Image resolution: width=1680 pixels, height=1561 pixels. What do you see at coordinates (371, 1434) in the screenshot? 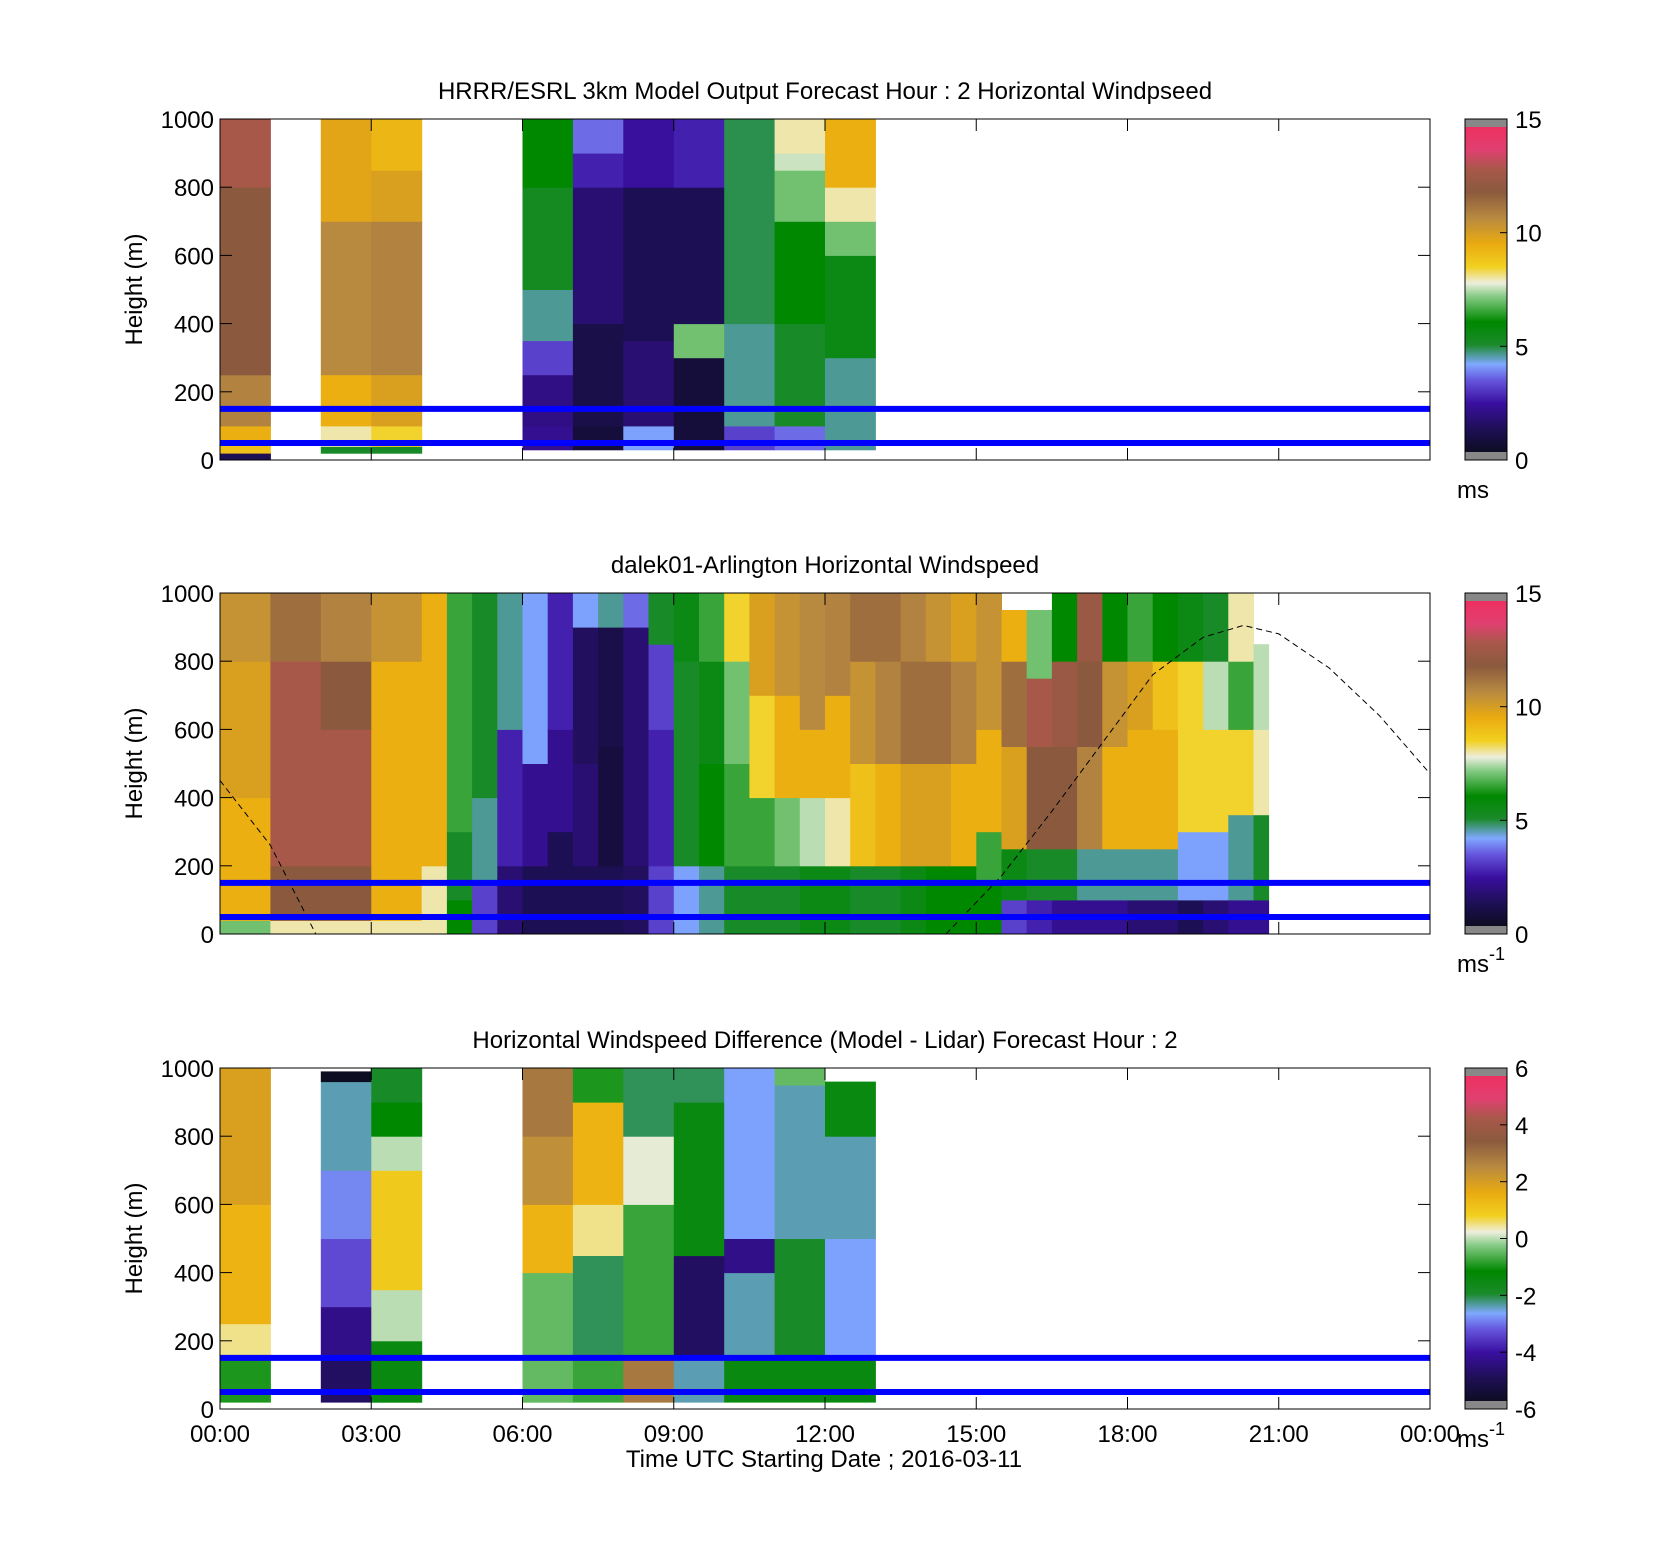
I see `x-tick-label: 03:00` at bounding box center [371, 1434].